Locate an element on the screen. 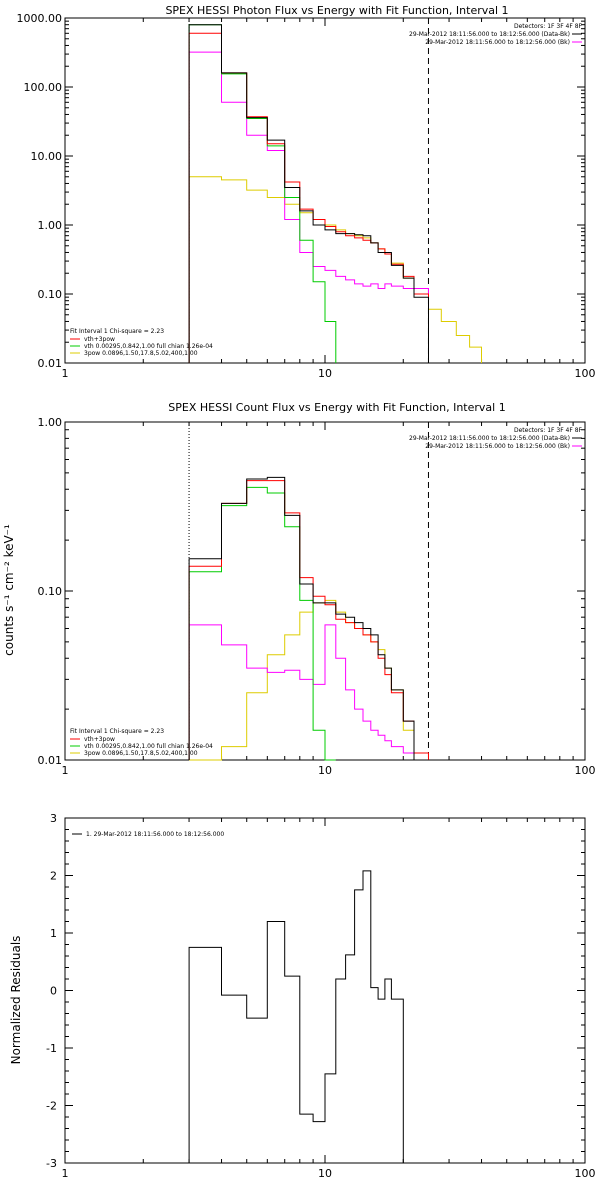 Image resolution: width=600 pixels, height=1200 pixels. photon-legend-fit: Fit Interval 1 Chi-square = 2.23 is located at coordinates (117, 331).